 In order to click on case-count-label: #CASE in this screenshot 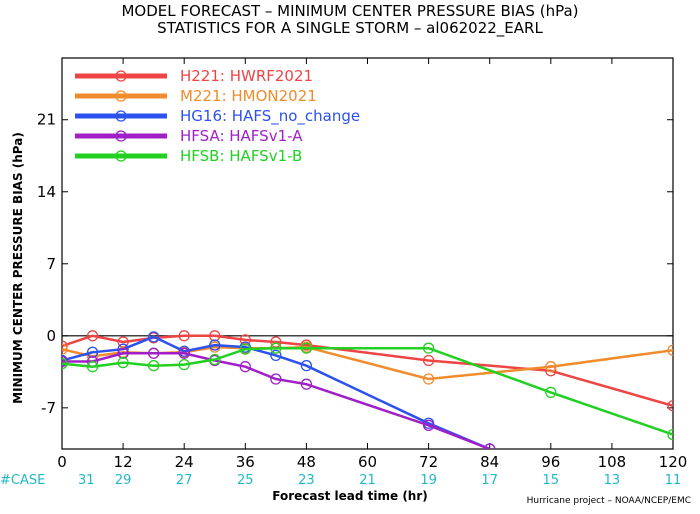, I will do `click(22, 480)`.